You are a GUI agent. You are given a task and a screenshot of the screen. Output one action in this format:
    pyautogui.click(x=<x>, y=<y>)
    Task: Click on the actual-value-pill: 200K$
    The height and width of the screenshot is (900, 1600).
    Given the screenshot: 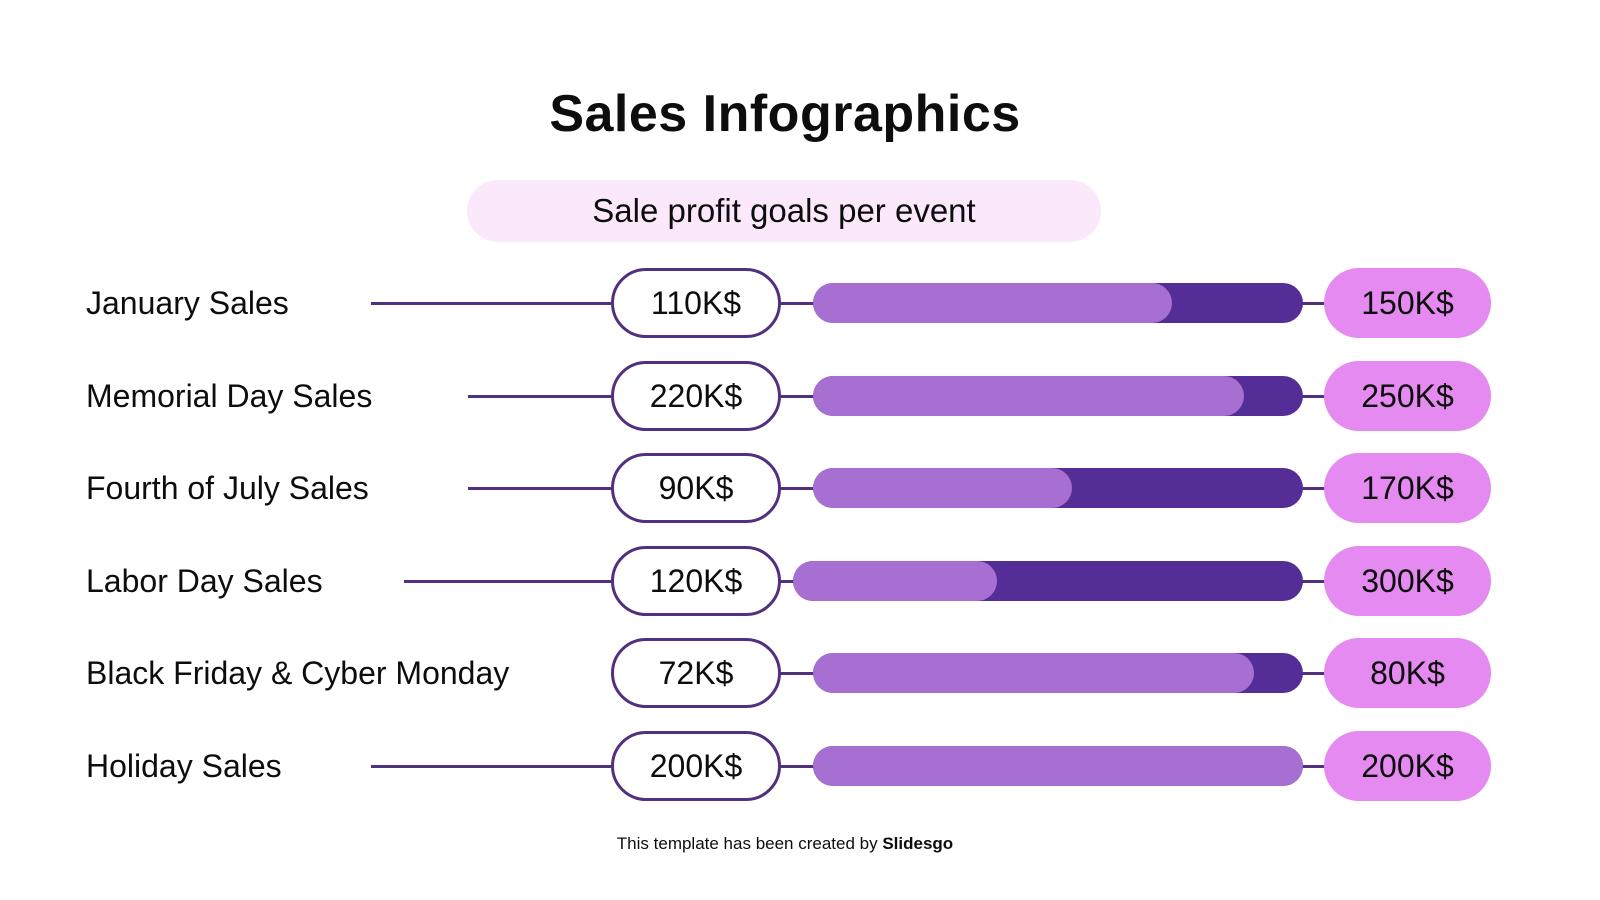 What is the action you would take?
    pyautogui.click(x=696, y=766)
    